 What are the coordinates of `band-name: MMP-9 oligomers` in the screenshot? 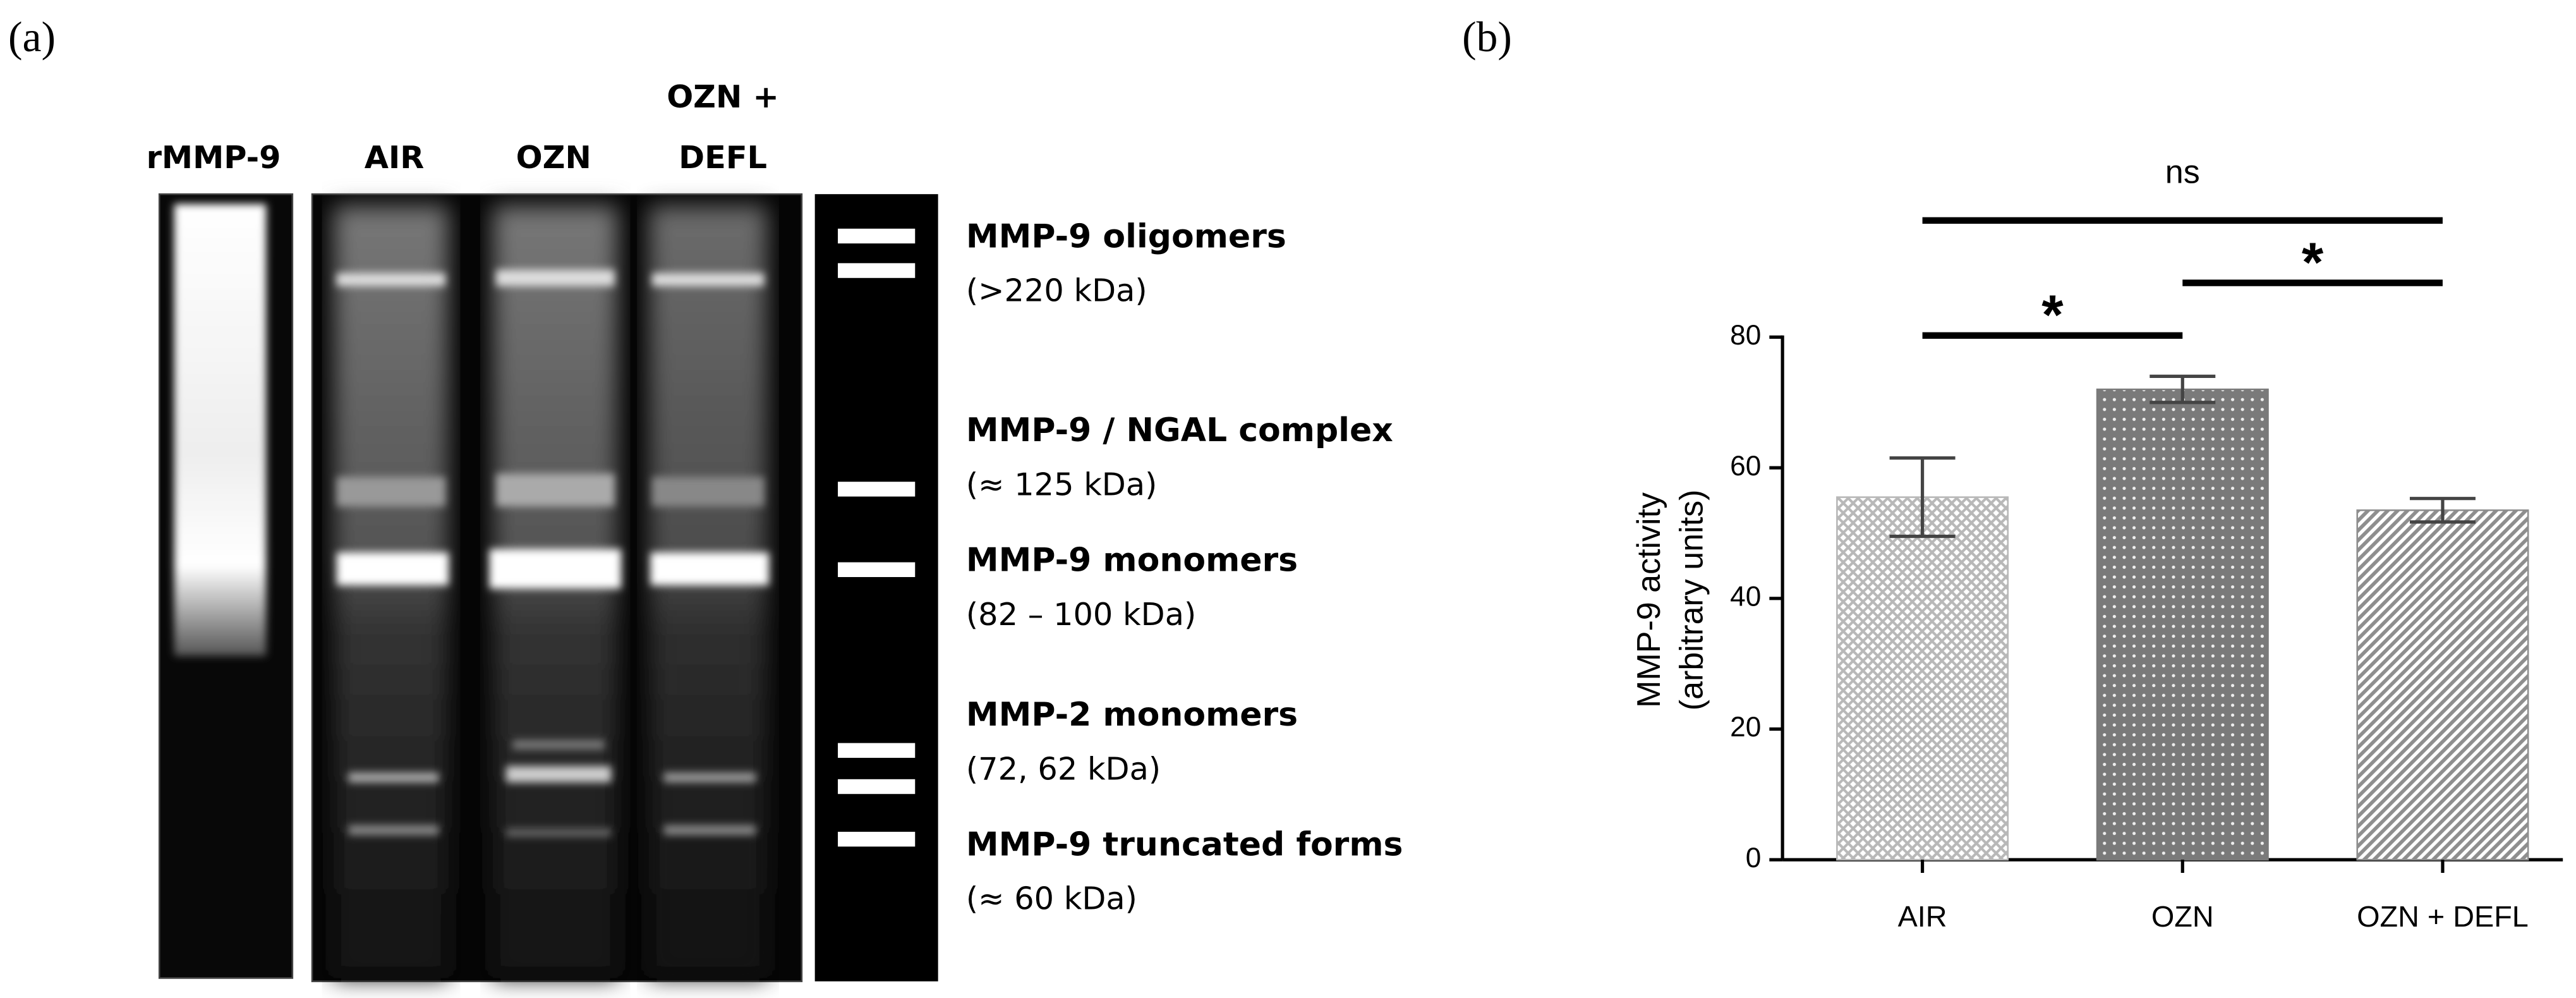 It's located at (1126, 236).